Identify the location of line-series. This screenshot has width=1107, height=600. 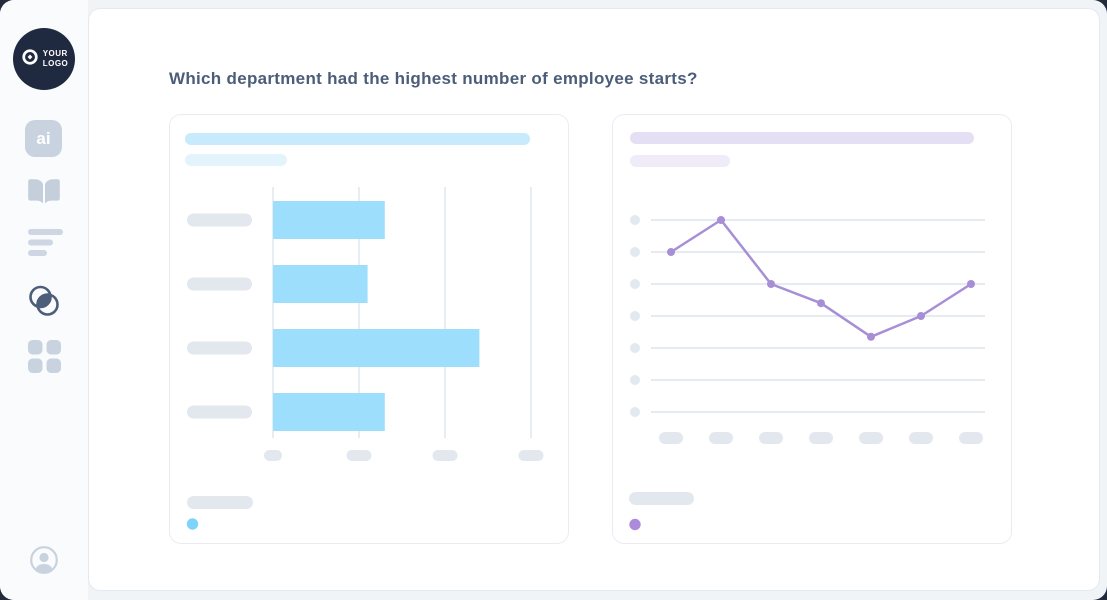
(821, 278).